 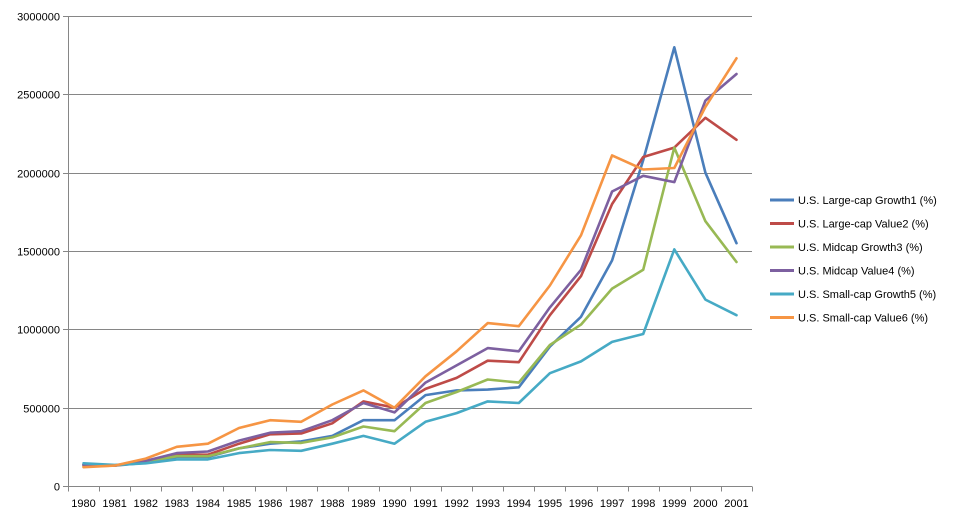 What do you see at coordinates (363, 504) in the screenshot?
I see `x-tick-label: 1989` at bounding box center [363, 504].